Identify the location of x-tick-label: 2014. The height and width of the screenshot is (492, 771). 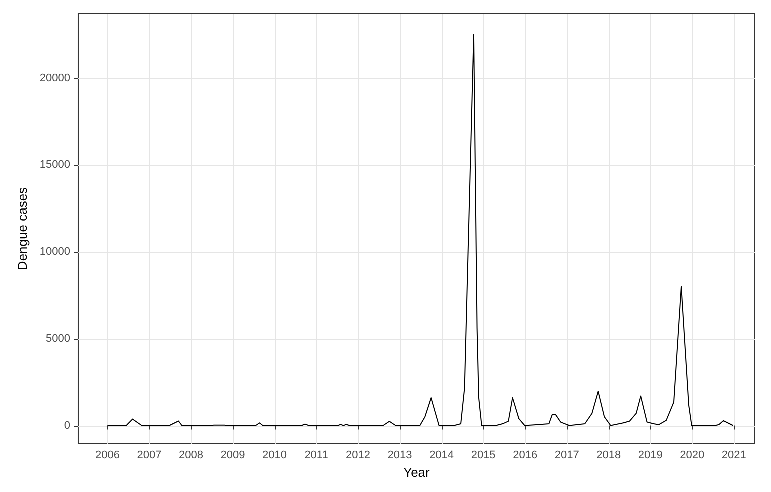
(442, 456).